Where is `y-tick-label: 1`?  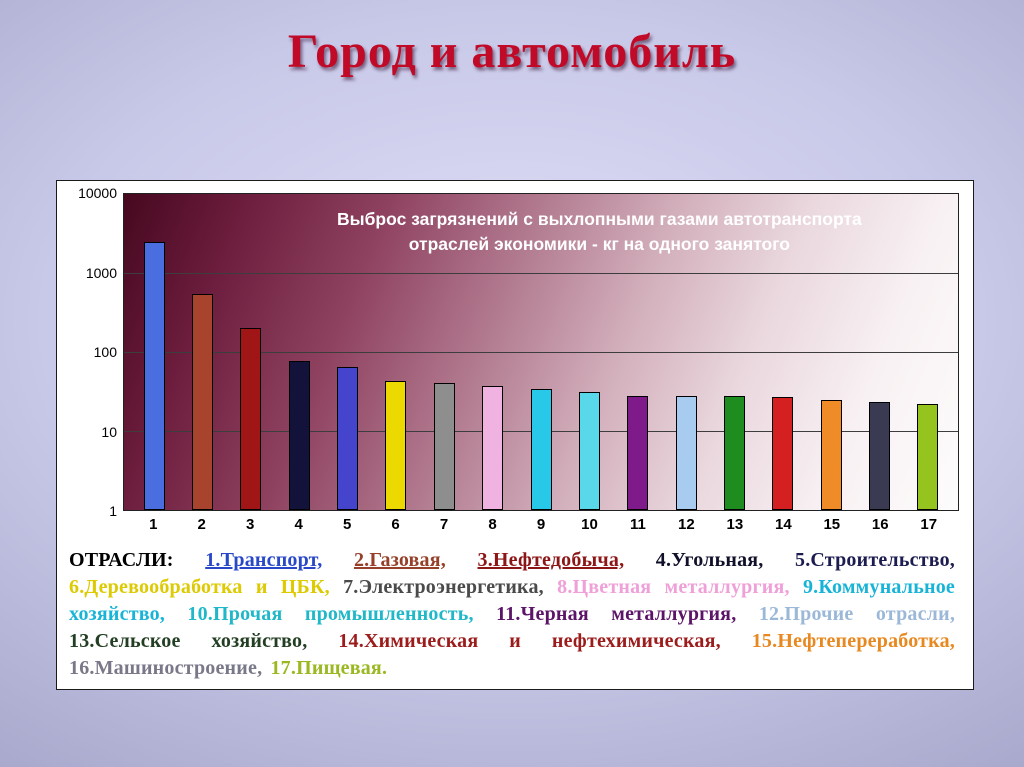
y-tick-label: 1 is located at coordinates (113, 511).